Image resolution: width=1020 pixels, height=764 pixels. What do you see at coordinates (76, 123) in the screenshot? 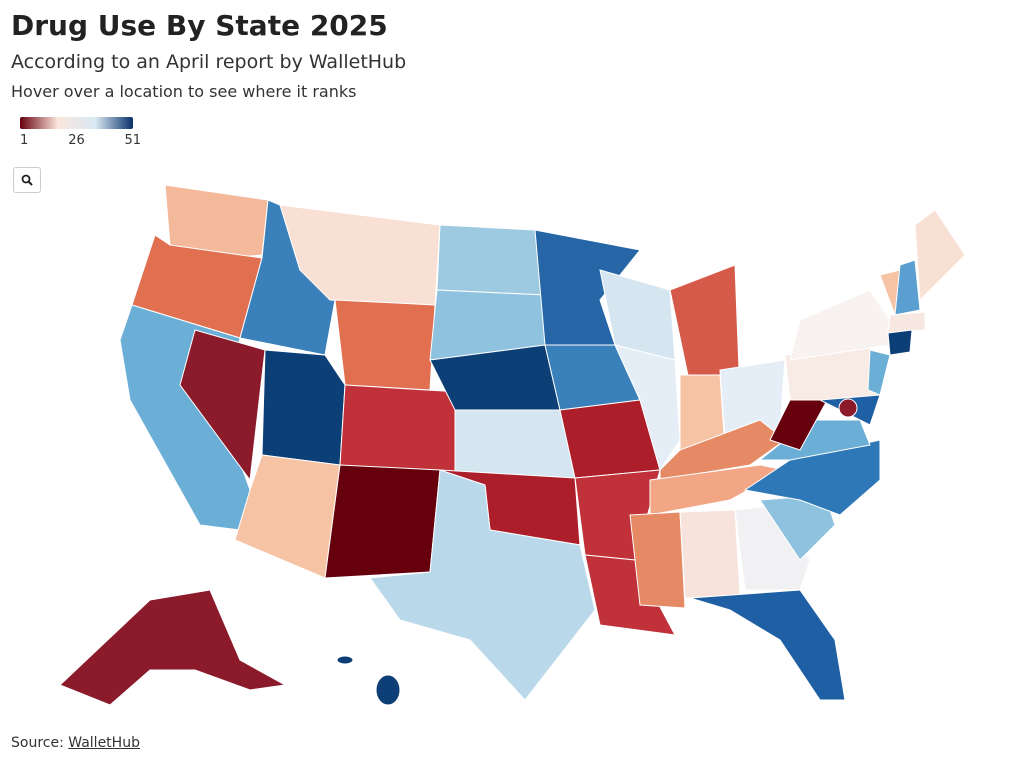
I see `legend-gradient` at bounding box center [76, 123].